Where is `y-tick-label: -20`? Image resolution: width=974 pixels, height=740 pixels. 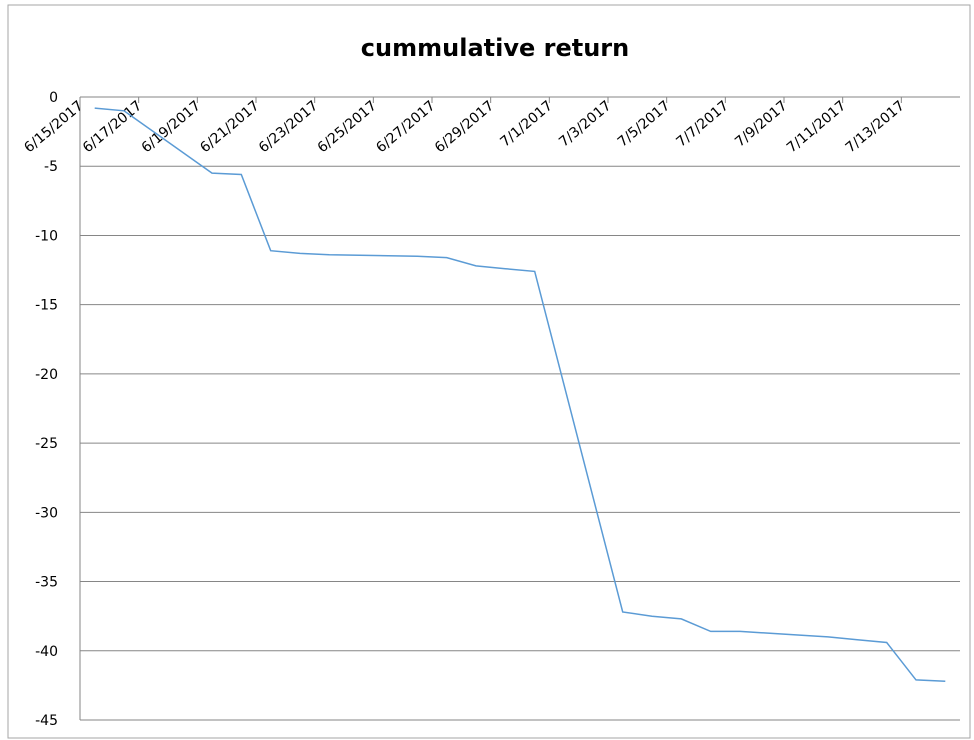 y-tick-label: -20 is located at coordinates (46, 375).